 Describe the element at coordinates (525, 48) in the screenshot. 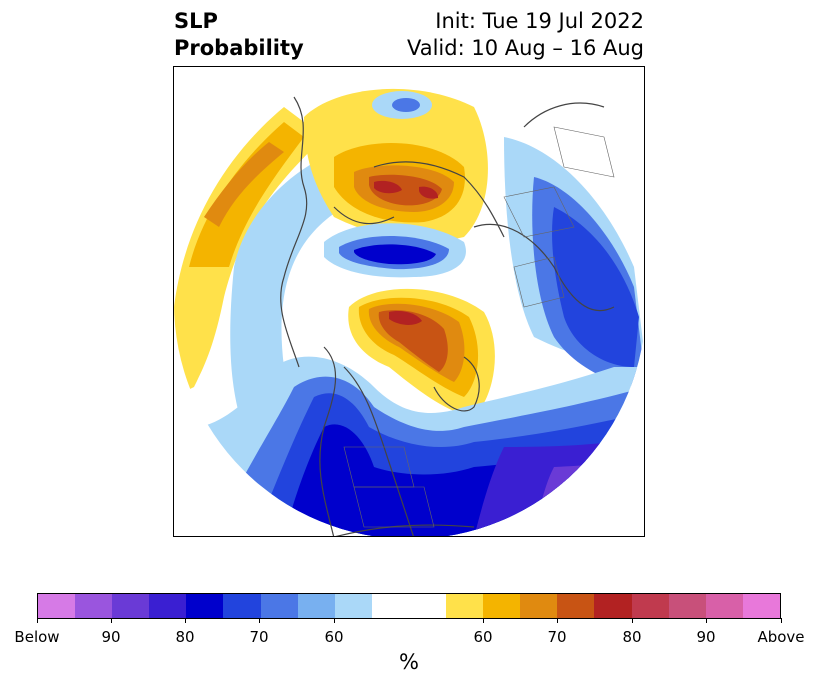

I see `valid-range: Valid: 10 Aug – 16 Aug` at that location.